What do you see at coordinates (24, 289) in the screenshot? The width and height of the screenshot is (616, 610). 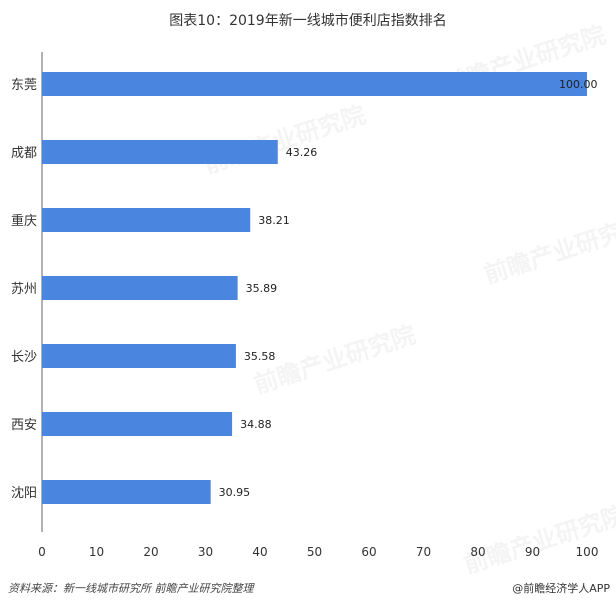 I see `category-label: 苏州` at bounding box center [24, 289].